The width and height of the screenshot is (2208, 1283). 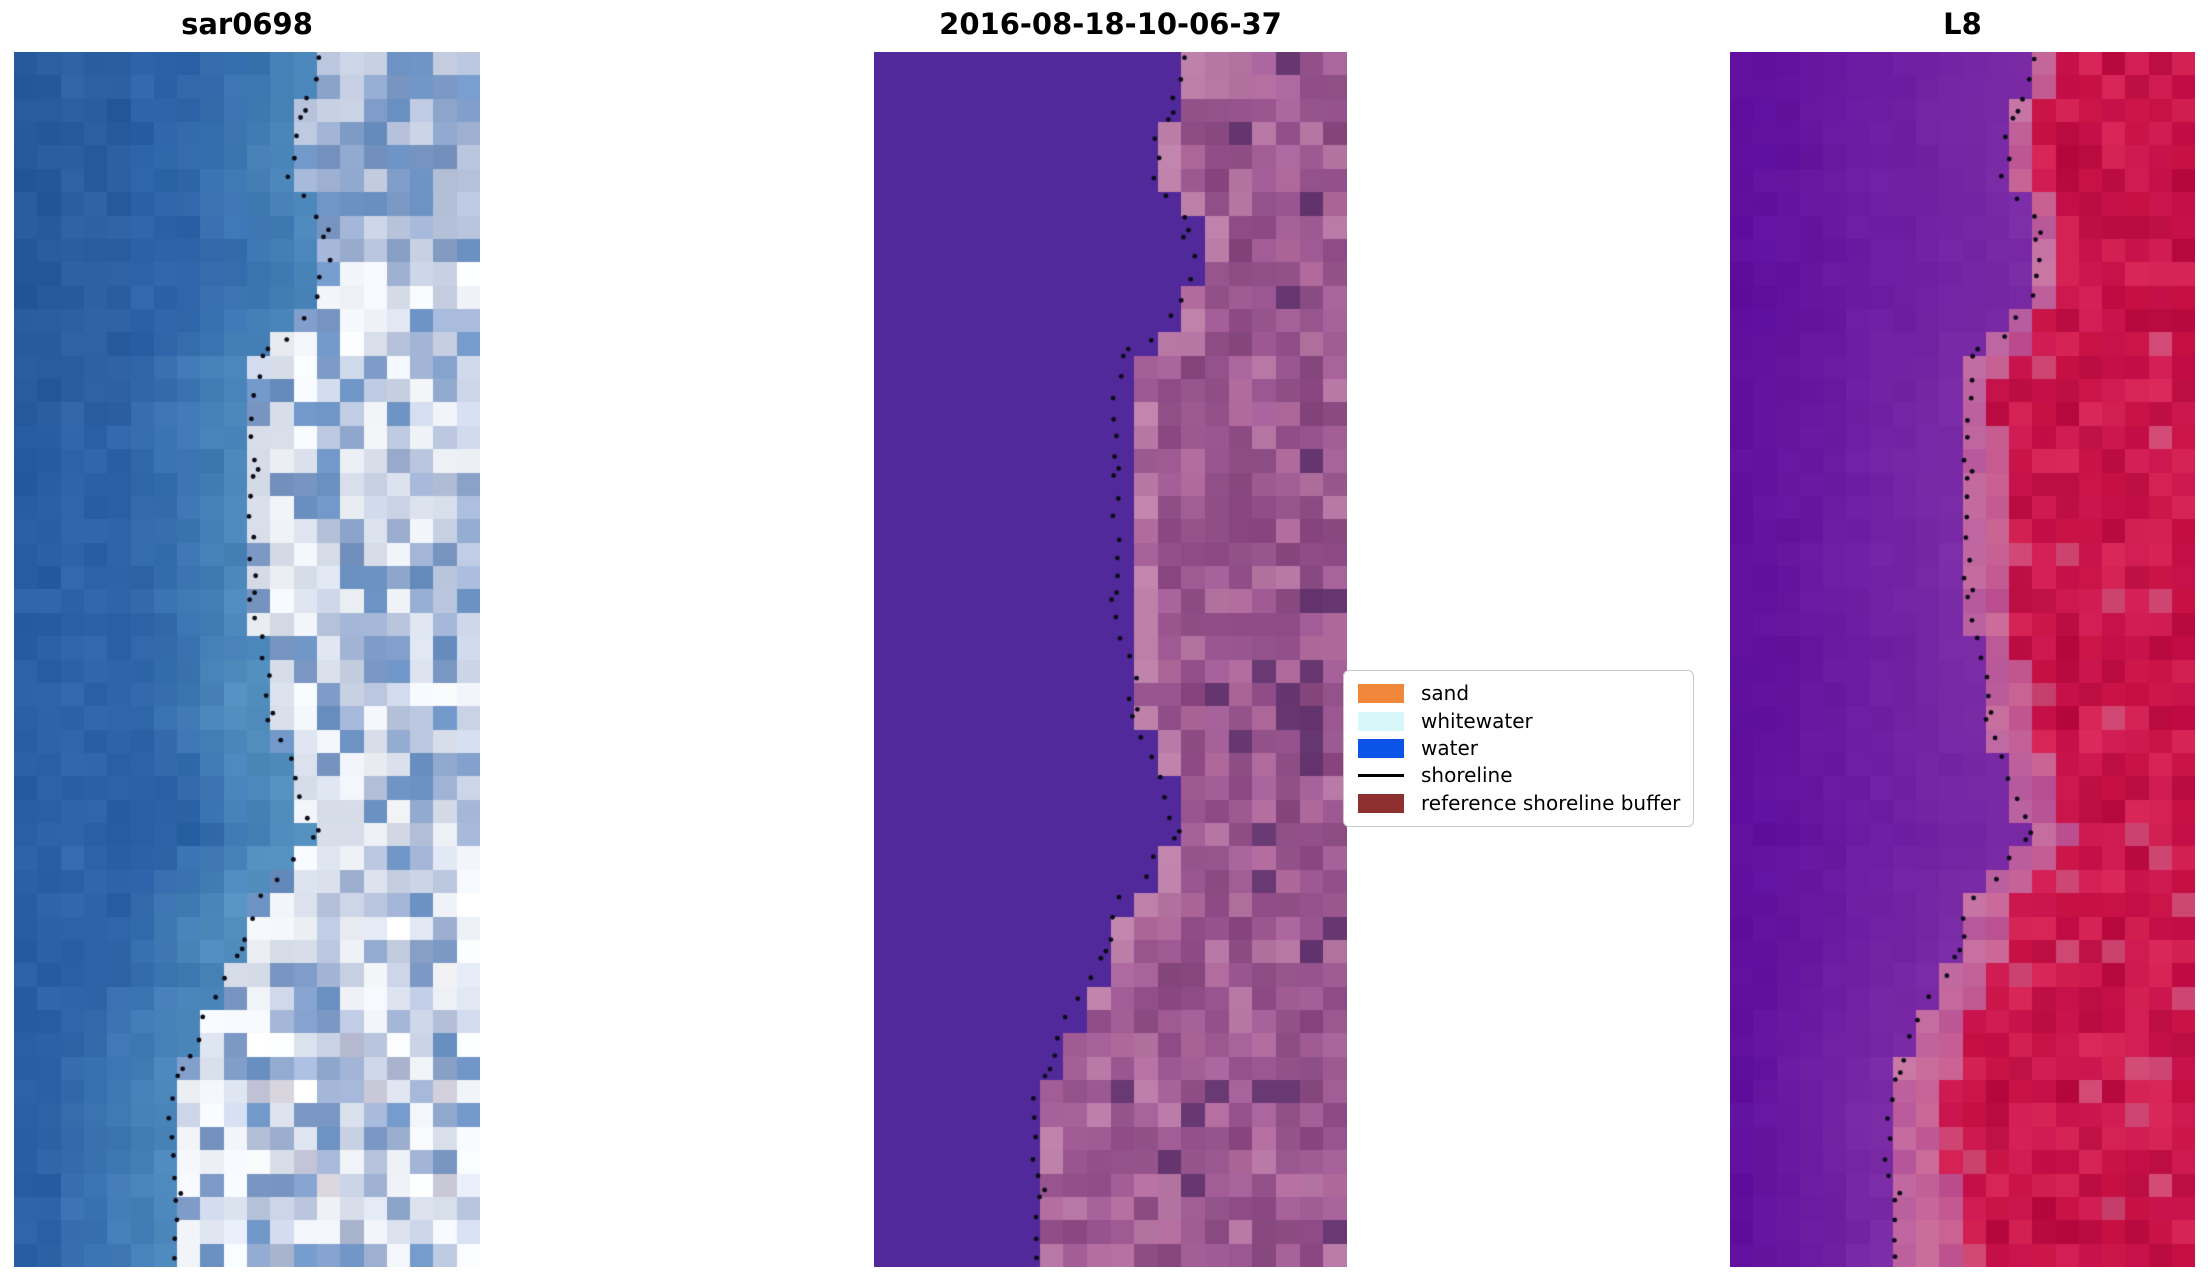 What do you see at coordinates (1381, 694) in the screenshot?
I see `sand-swatch` at bounding box center [1381, 694].